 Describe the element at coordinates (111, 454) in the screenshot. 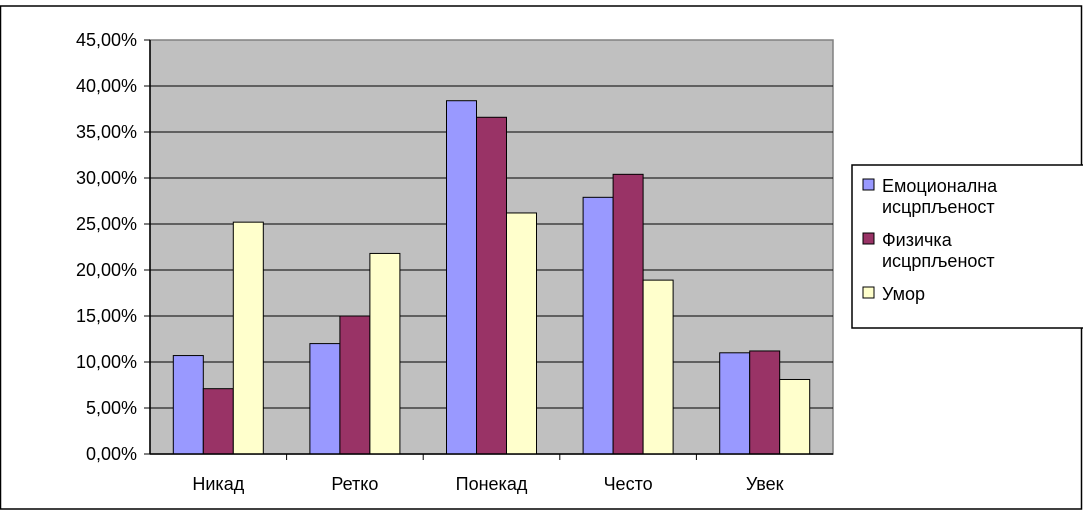

I see `y-tick-label: 0,00%` at that location.